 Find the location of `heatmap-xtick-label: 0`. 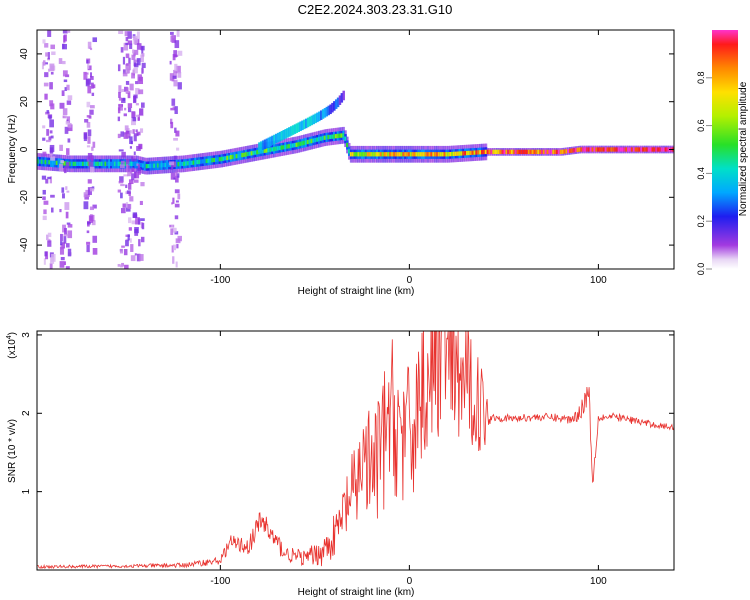

heatmap-xtick-label: 0 is located at coordinates (410, 280).